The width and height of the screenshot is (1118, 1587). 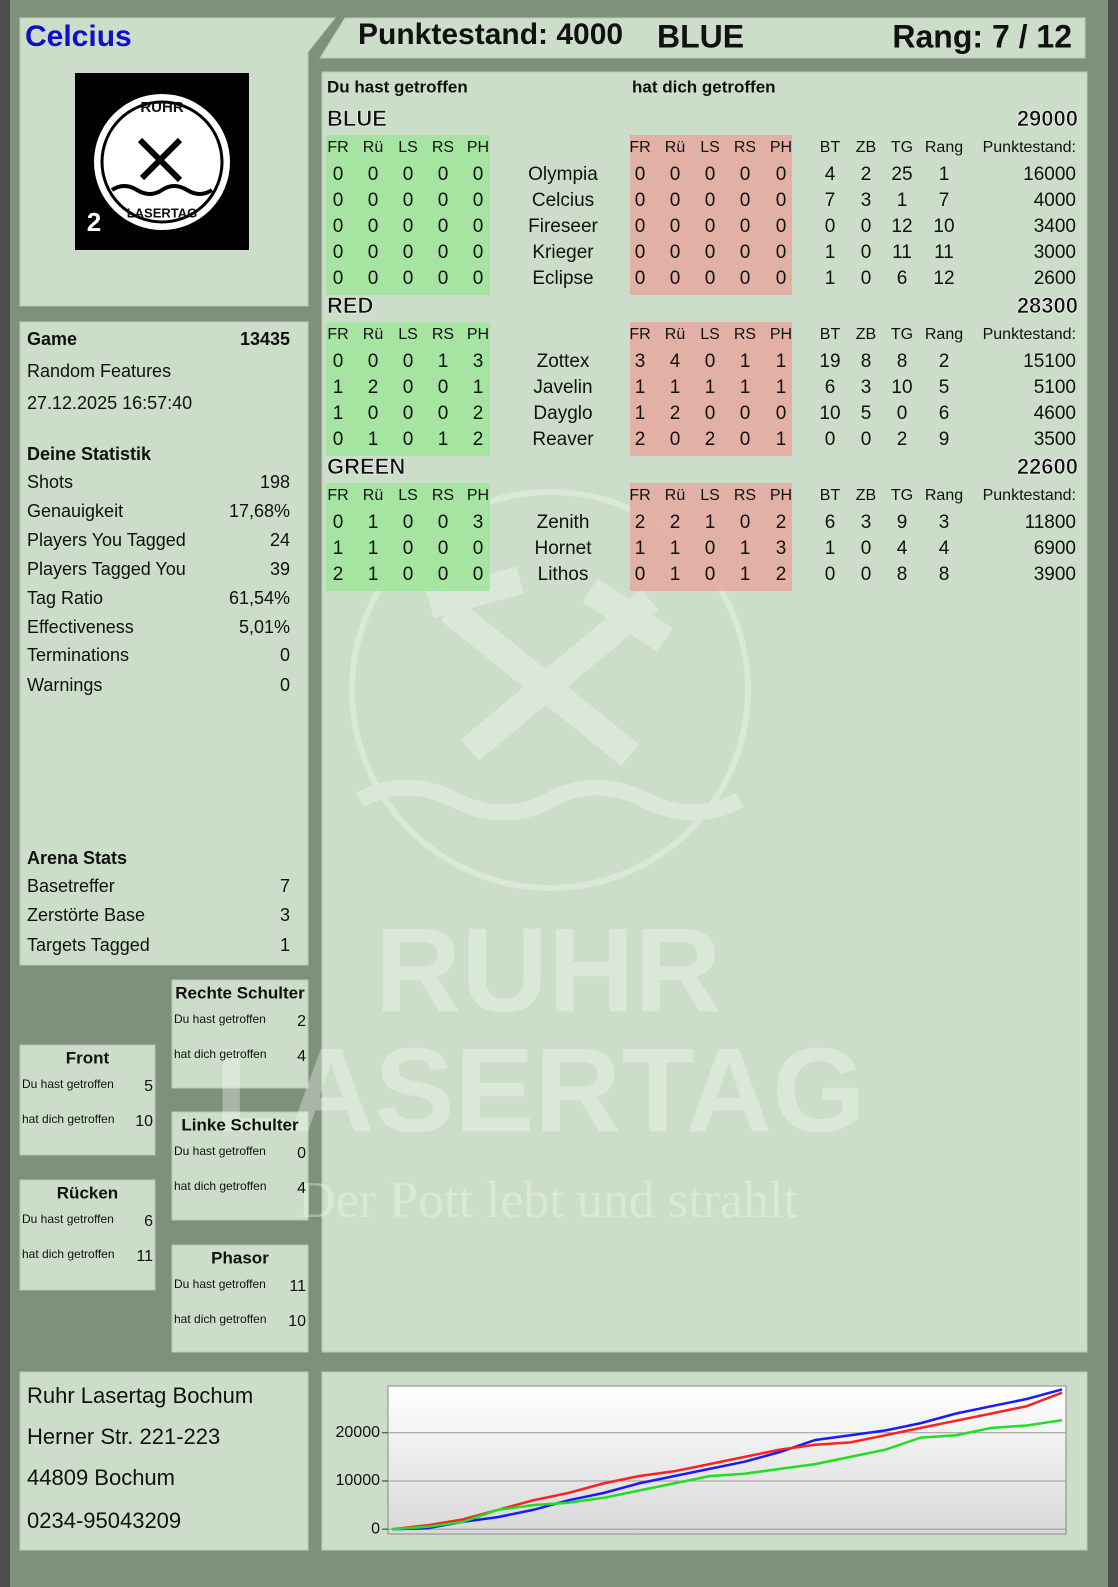 I want to click on player-name: Lithos, so click(x=563, y=574).